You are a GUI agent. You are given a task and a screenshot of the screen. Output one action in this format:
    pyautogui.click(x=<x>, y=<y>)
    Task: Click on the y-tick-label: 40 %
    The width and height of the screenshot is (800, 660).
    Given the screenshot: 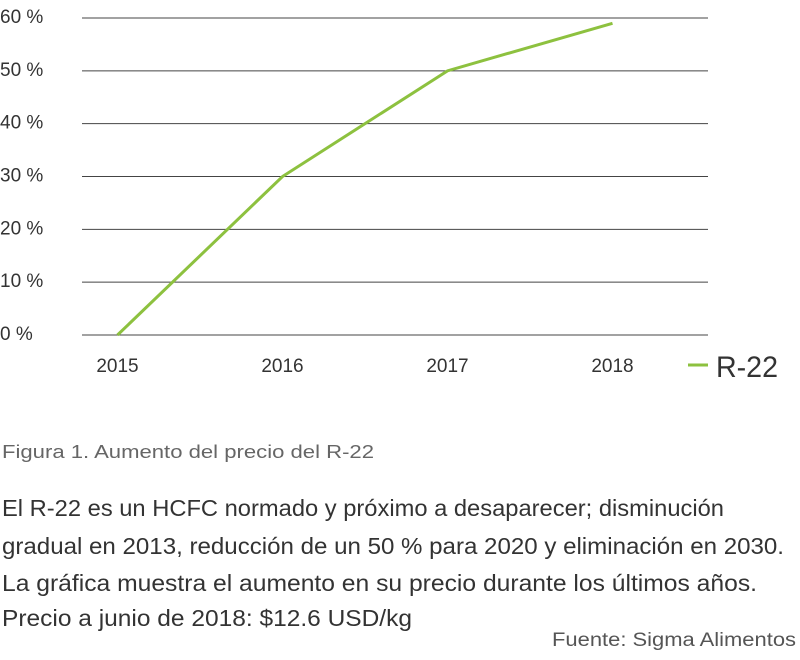 What is the action you would take?
    pyautogui.click(x=21, y=123)
    